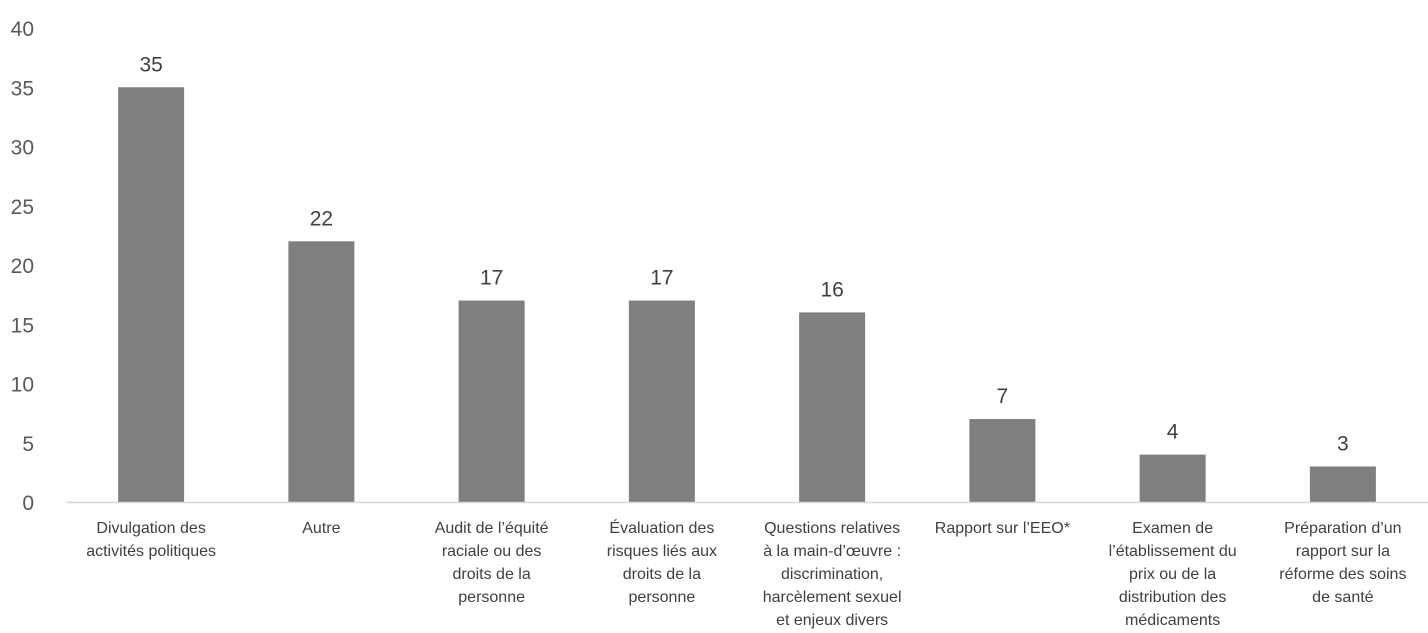 The height and width of the screenshot is (633, 1428). Describe the element at coordinates (150, 64) in the screenshot. I see `data-label: 35` at that location.